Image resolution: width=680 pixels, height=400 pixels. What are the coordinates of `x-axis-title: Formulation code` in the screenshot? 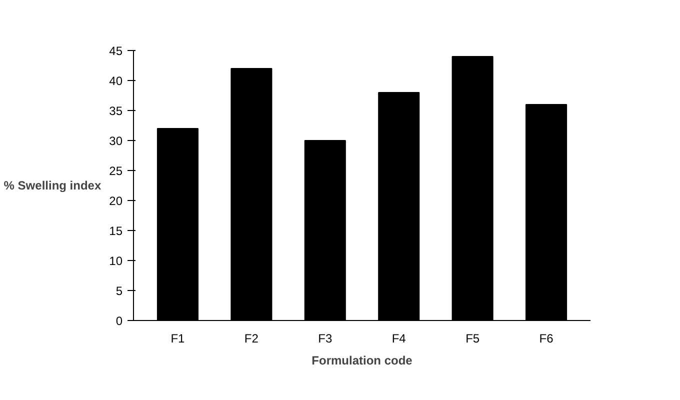 It's located at (362, 361).